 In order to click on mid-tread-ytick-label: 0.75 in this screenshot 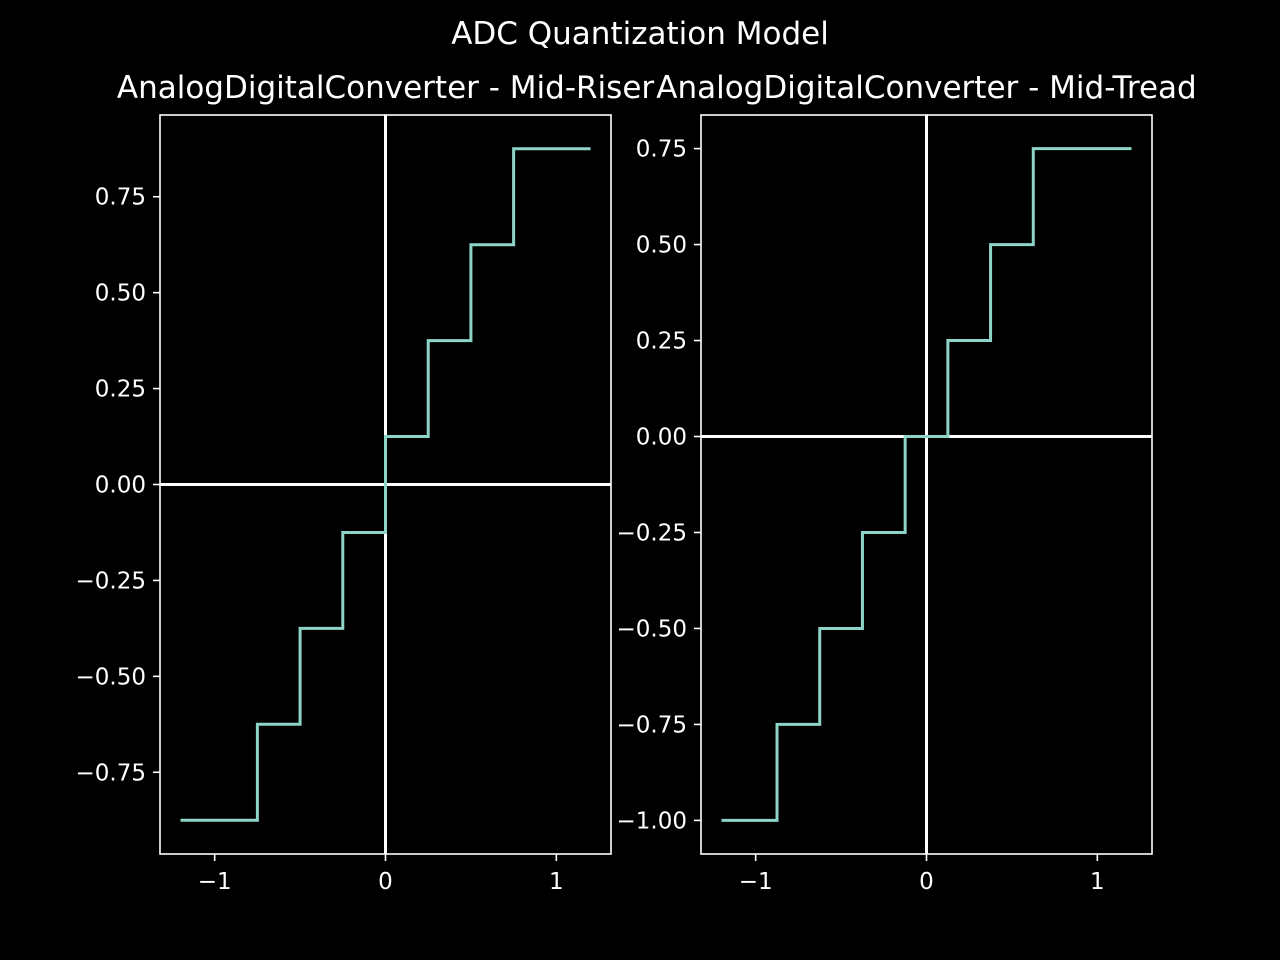, I will do `click(661, 150)`.